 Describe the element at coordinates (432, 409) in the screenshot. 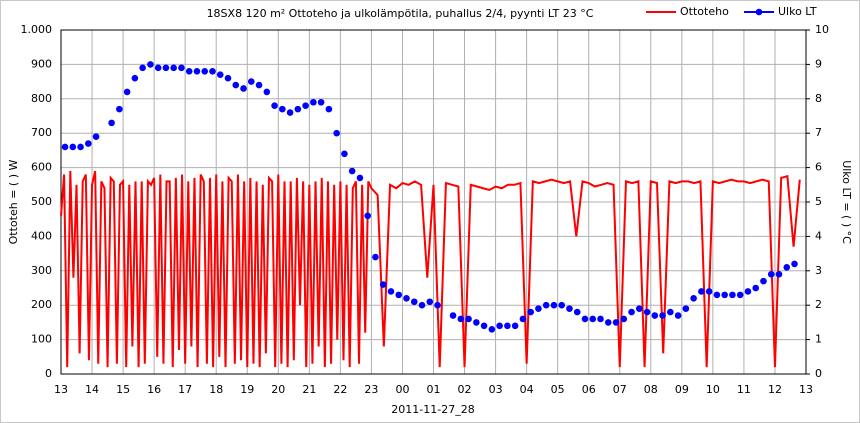

I see `x-axis-label: 2011-11-27_28` at that location.